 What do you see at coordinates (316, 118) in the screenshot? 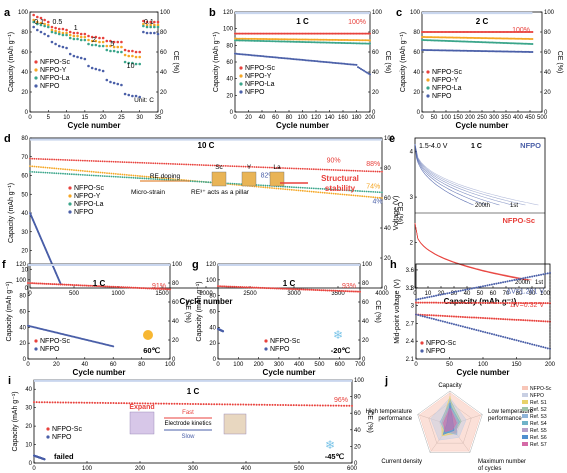
I see `x-tick-label: 120` at bounding box center [316, 118].